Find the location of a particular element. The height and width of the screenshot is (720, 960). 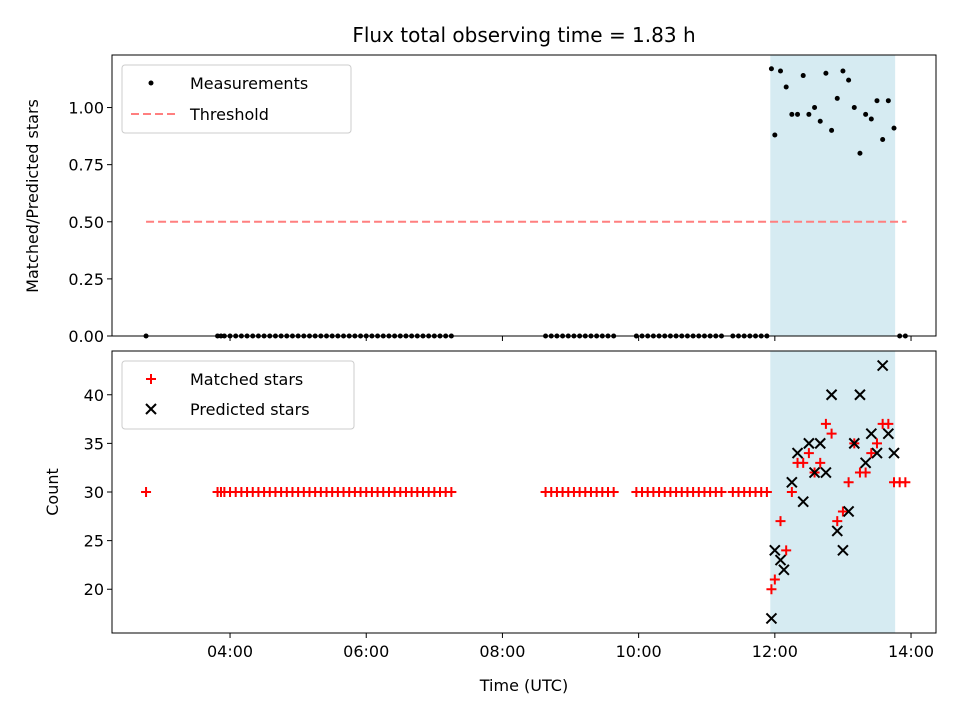

top-y-tick-label: 0.75 is located at coordinates (86, 165).